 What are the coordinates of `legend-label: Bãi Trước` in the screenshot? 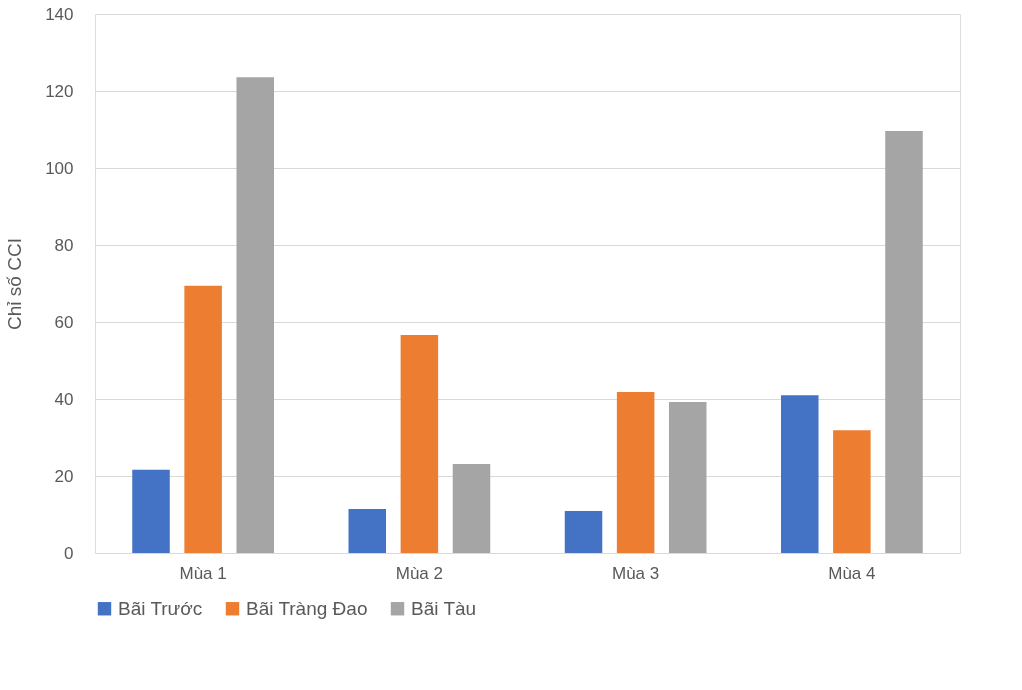 It's located at (160, 608).